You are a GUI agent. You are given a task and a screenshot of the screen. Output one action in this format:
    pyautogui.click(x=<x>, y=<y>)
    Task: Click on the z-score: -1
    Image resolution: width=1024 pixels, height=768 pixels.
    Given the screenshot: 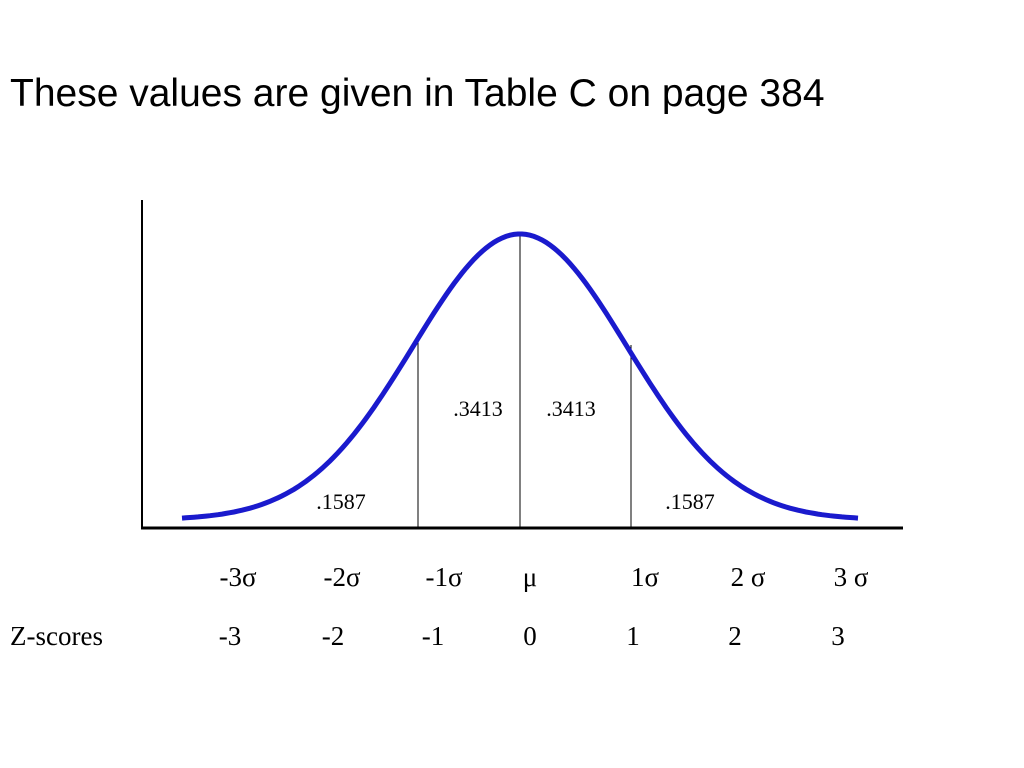 What is the action you would take?
    pyautogui.click(x=433, y=636)
    